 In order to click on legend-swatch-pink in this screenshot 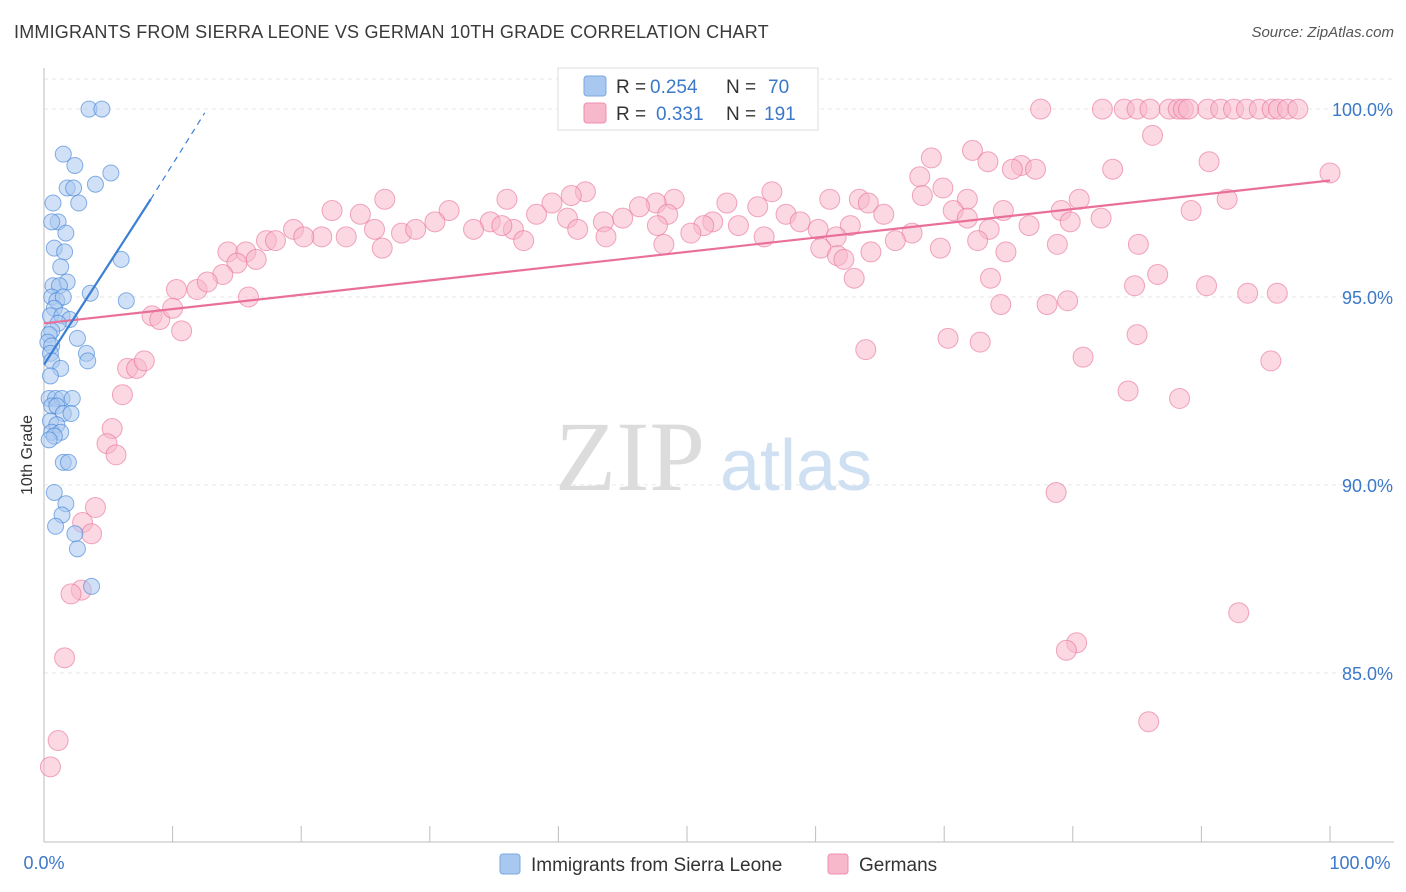, I will do `click(595, 113)`.